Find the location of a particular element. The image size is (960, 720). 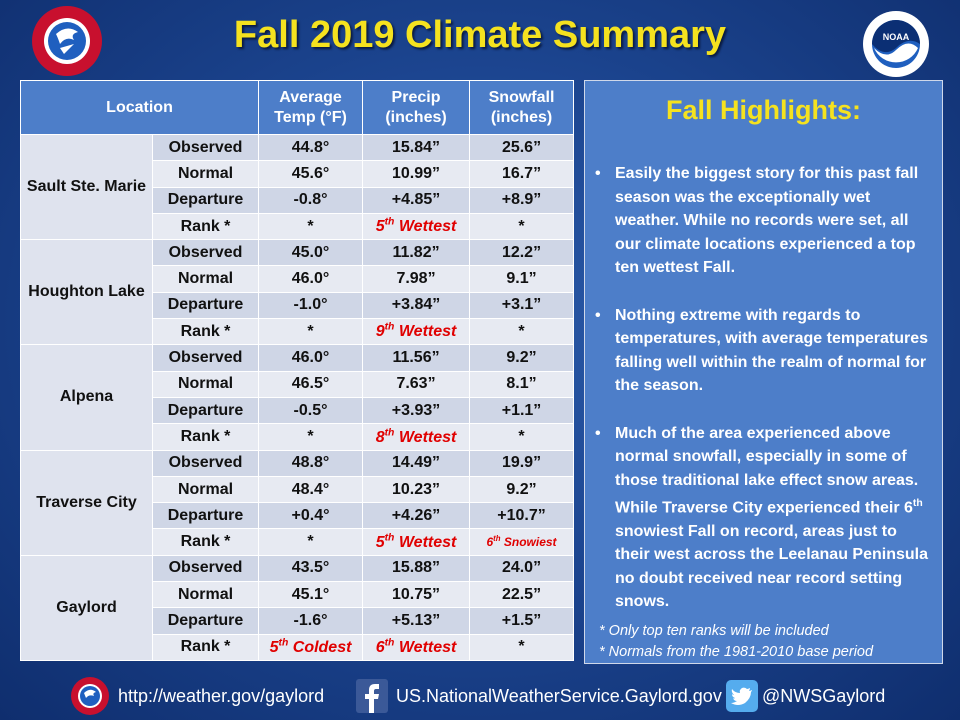

facebook-link: US.NationalWeatherService.Gaylord.gov is located at coordinates (559, 695).